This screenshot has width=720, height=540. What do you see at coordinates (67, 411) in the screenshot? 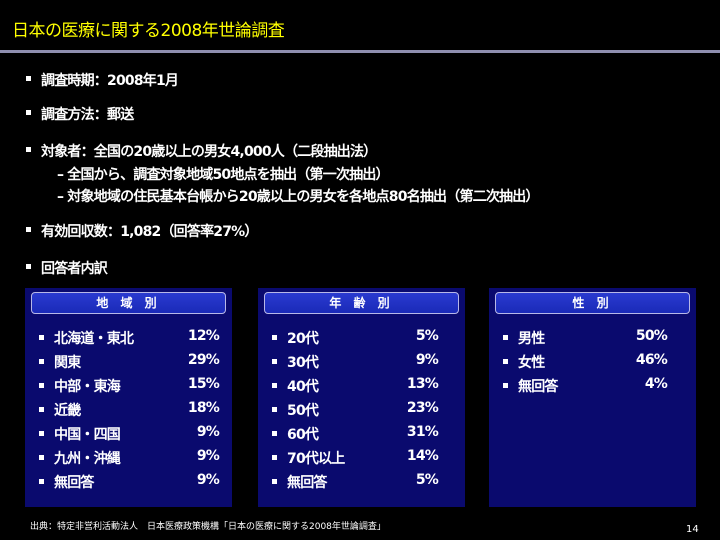
I see `item-label: 近畿` at bounding box center [67, 411].